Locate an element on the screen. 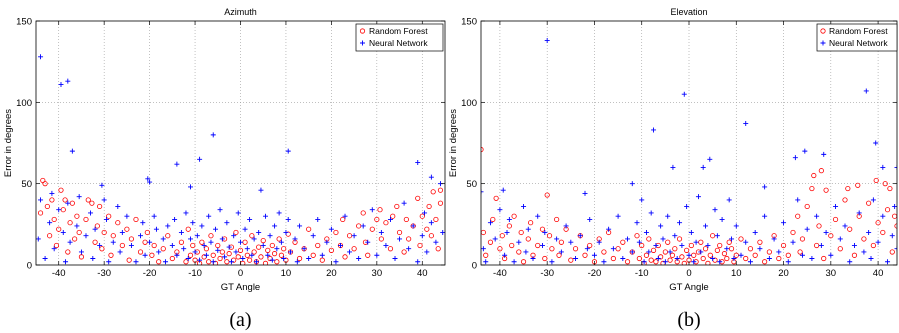 The height and width of the screenshot is (333, 899). subfigure-caption: (a) is located at coordinates (240, 320).